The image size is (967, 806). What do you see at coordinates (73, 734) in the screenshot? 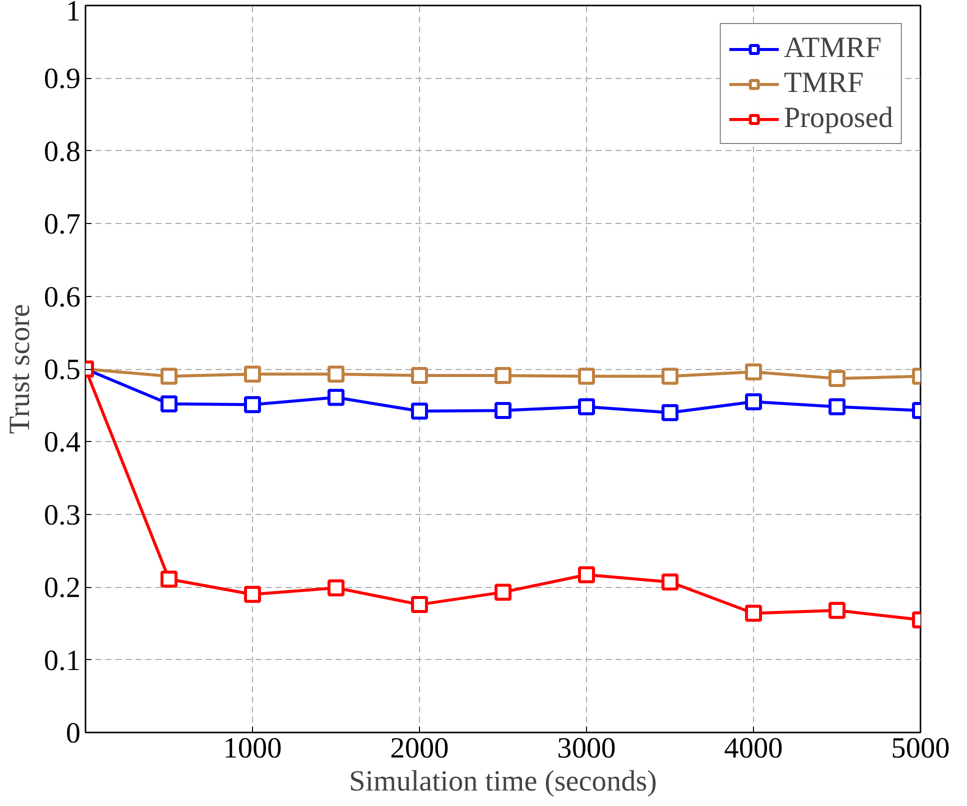
I see `y-tick-label: 0` at bounding box center [73, 734].